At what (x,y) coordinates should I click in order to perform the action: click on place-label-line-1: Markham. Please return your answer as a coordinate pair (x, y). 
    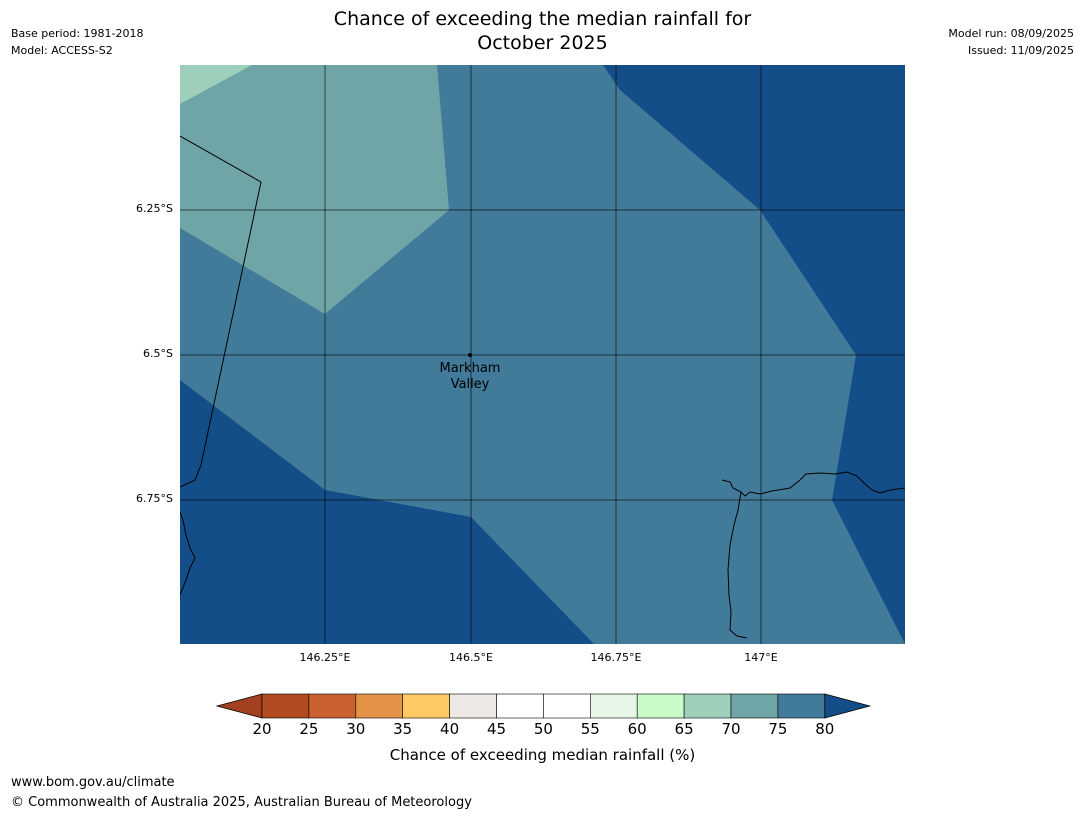
    Looking at the image, I should click on (470, 368).